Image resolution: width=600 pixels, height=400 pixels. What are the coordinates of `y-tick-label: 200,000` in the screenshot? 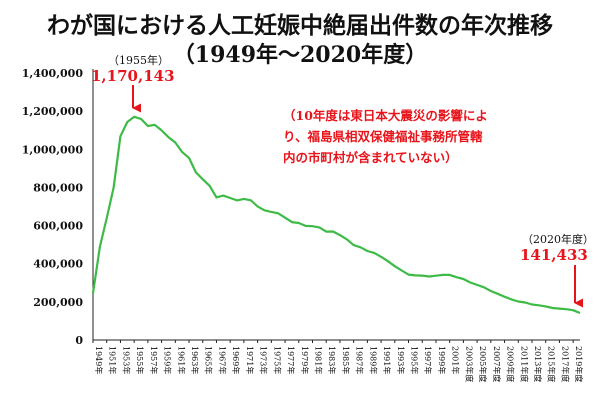 It's located at (58, 302).